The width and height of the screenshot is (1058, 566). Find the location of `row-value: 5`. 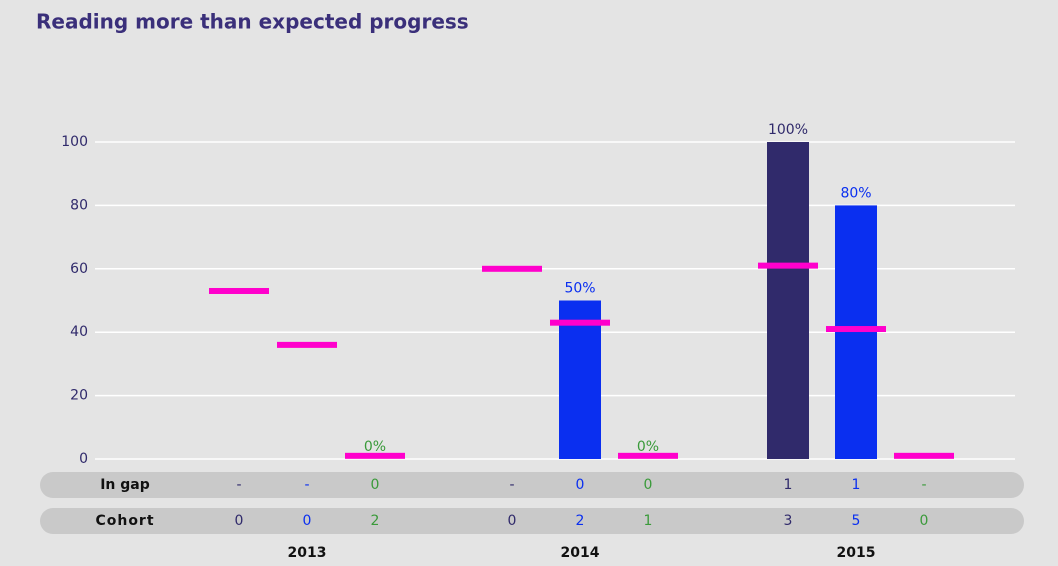

row-value: 5 is located at coordinates (856, 521).